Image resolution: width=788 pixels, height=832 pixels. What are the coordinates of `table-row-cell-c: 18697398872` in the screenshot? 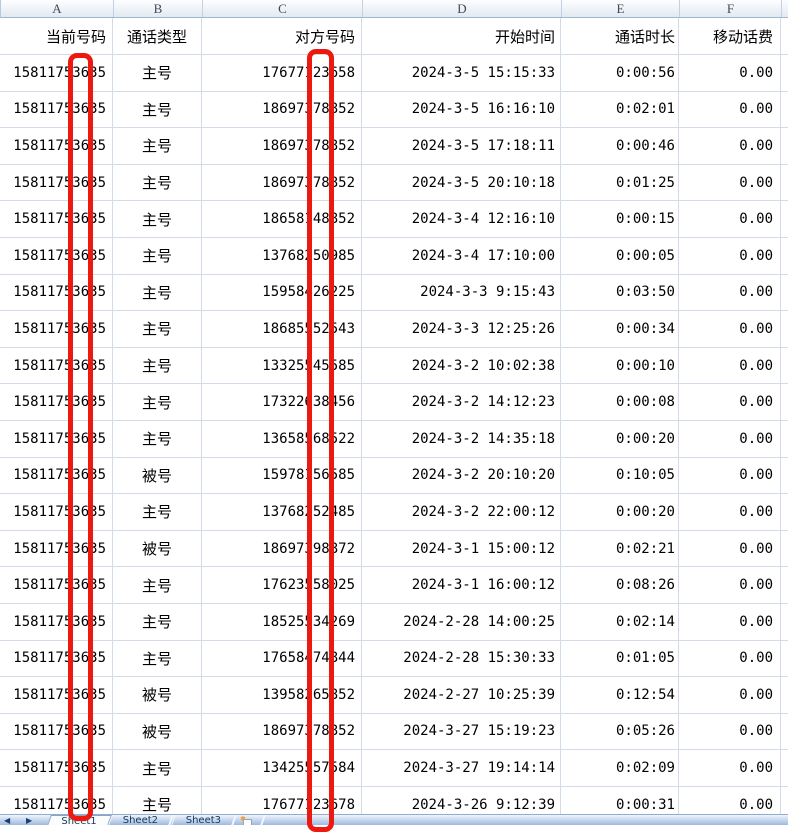 It's located at (282, 548).